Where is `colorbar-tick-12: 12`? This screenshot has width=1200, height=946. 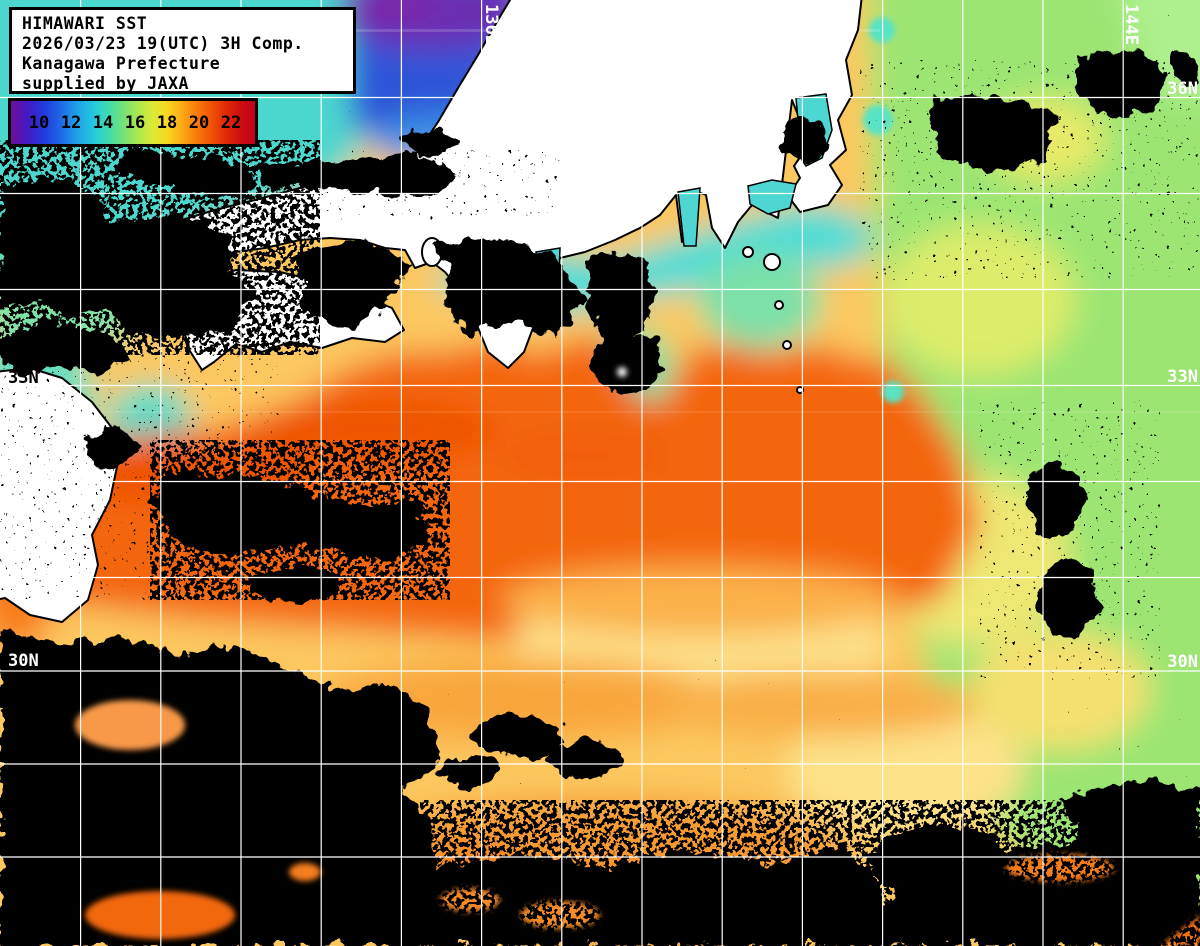 colorbar-tick-12: 12 is located at coordinates (71, 123).